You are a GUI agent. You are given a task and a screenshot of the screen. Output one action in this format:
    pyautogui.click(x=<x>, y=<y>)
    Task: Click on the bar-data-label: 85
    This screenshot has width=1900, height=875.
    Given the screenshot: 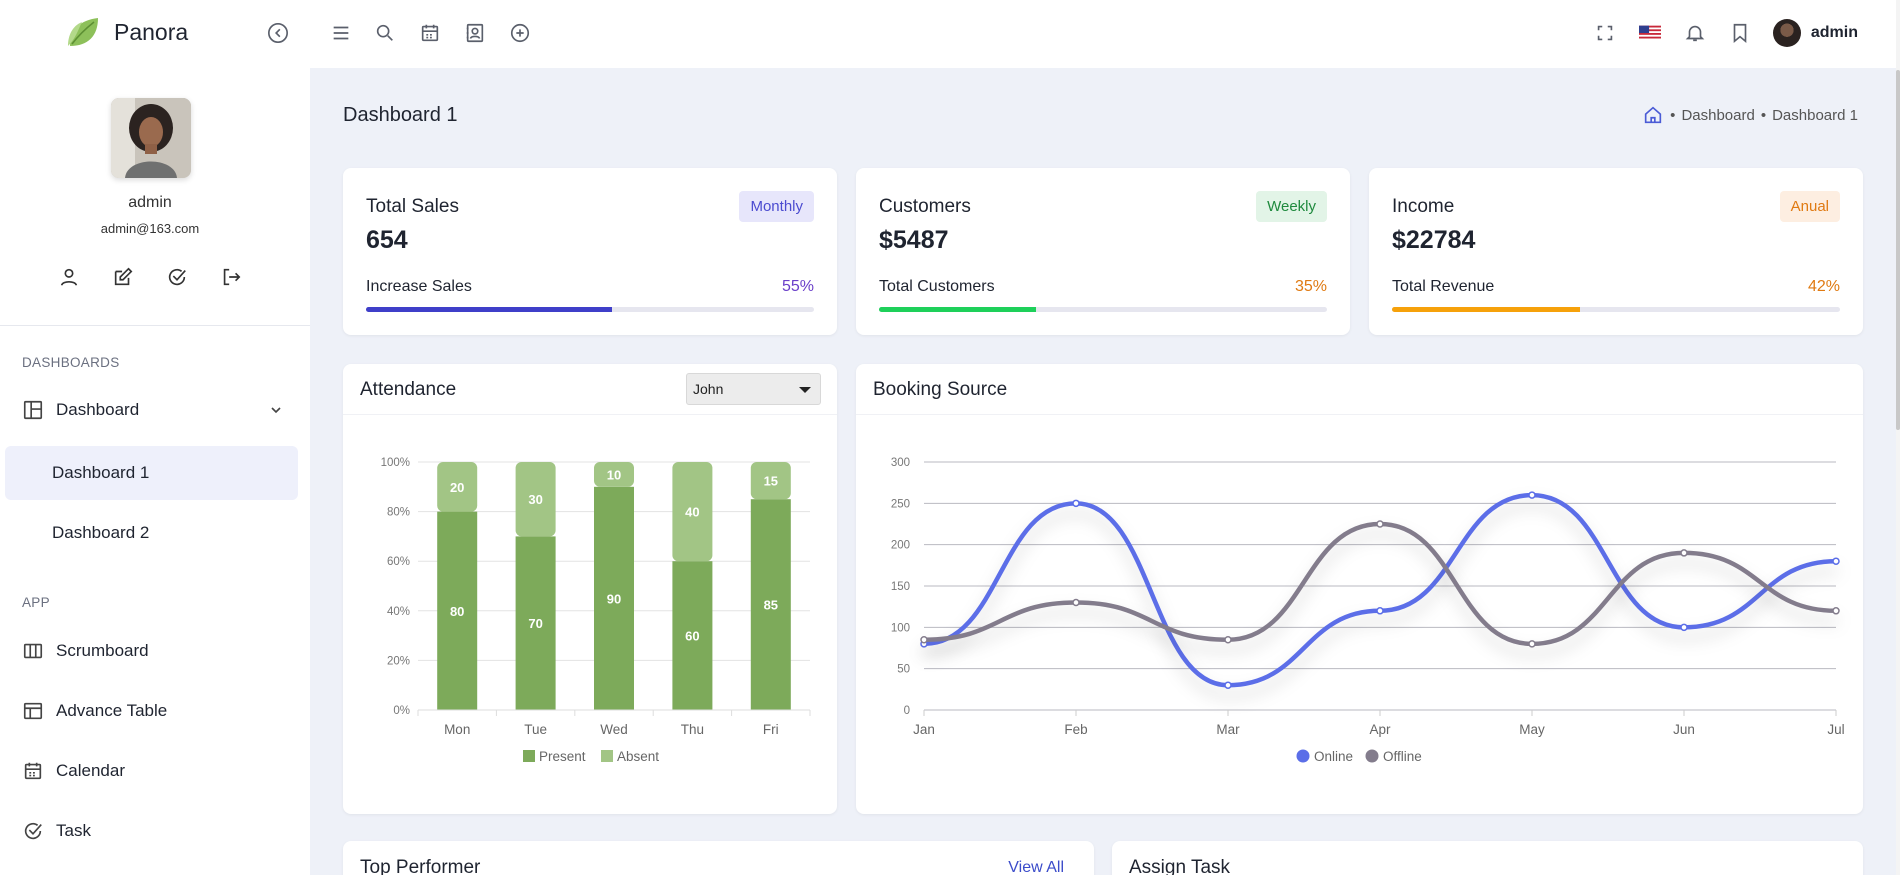 What is the action you would take?
    pyautogui.click(x=771, y=605)
    